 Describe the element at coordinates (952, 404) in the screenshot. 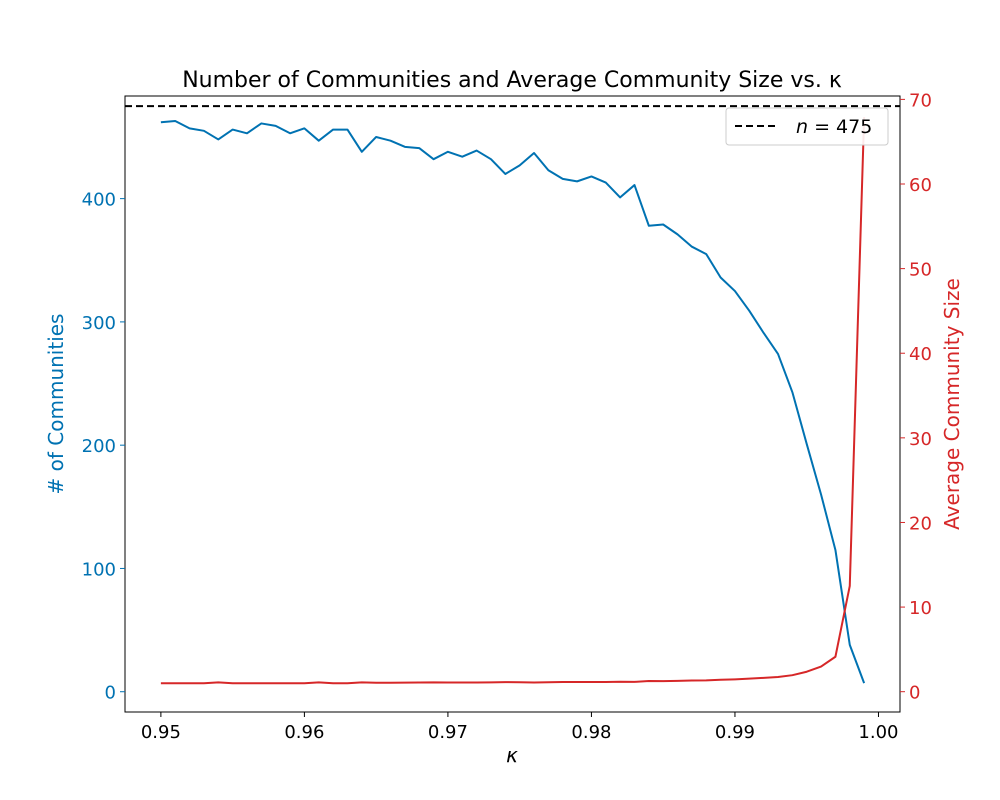

I see `y-right-axis-label: Average Community Size` at that location.